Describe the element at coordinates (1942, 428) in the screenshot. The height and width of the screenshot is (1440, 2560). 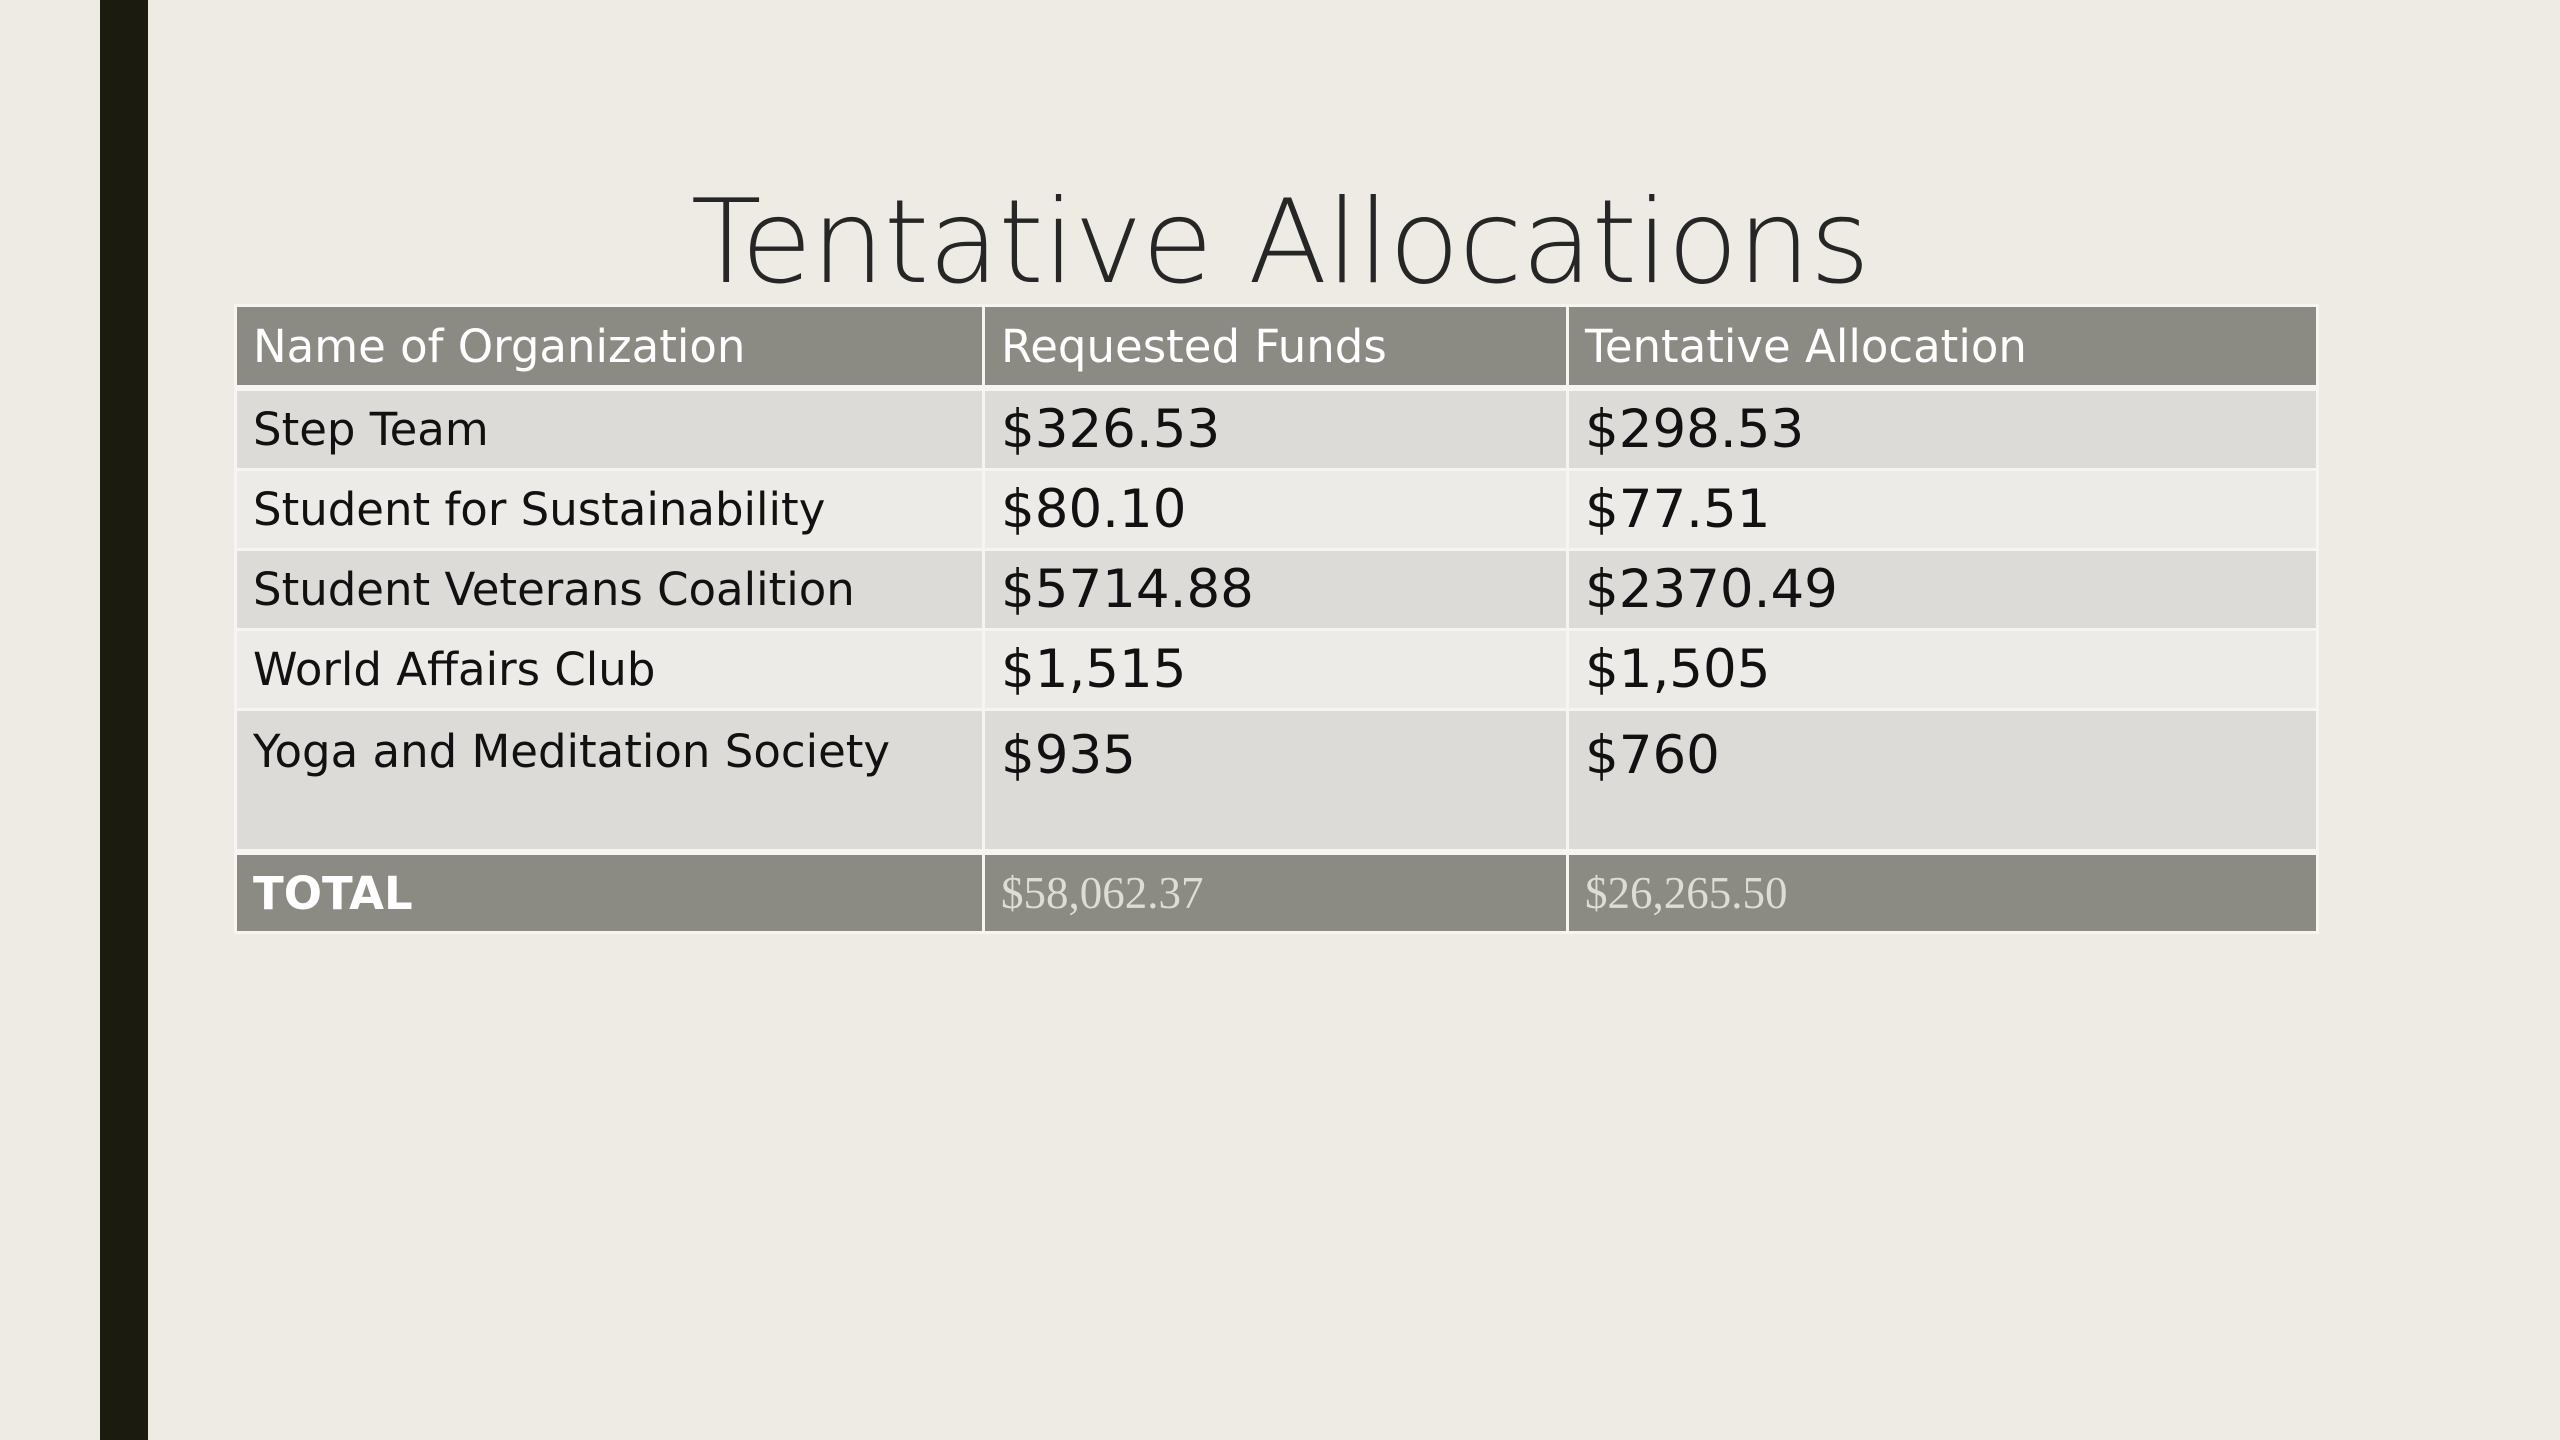
I see `tentative-allocation: $298.53` at that location.